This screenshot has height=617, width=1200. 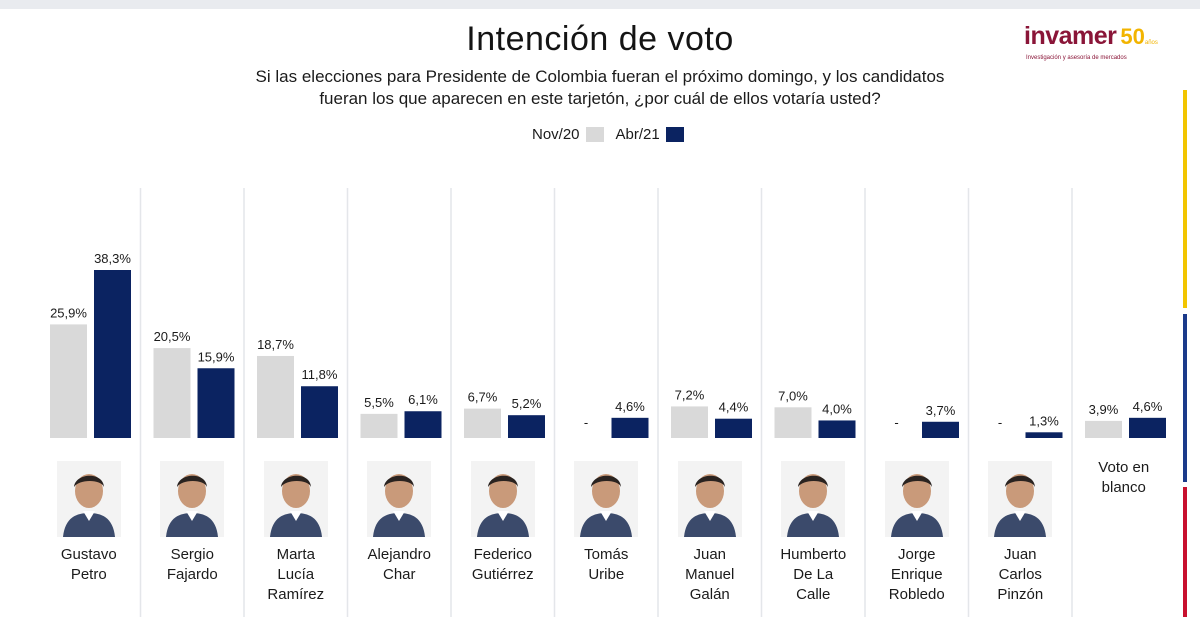 I want to click on candidate-name-line: Robledo, so click(x=916, y=594).